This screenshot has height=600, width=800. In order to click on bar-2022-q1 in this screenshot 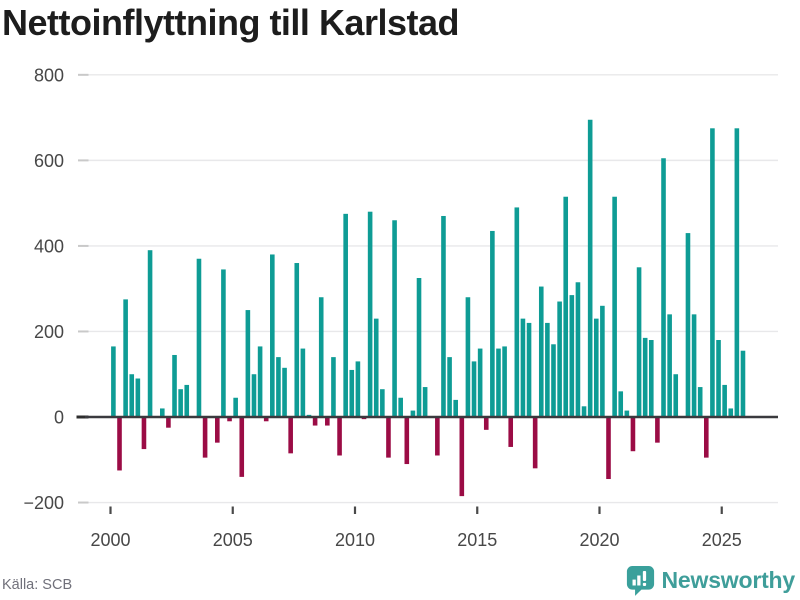, I will do `click(651, 378)`.